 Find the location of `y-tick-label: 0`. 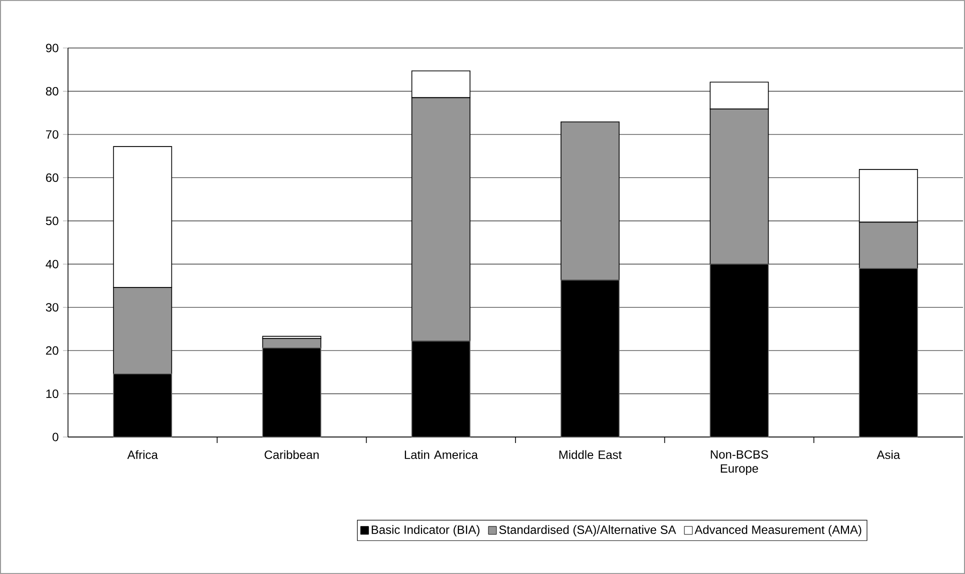

y-tick-label: 0 is located at coordinates (55, 437).